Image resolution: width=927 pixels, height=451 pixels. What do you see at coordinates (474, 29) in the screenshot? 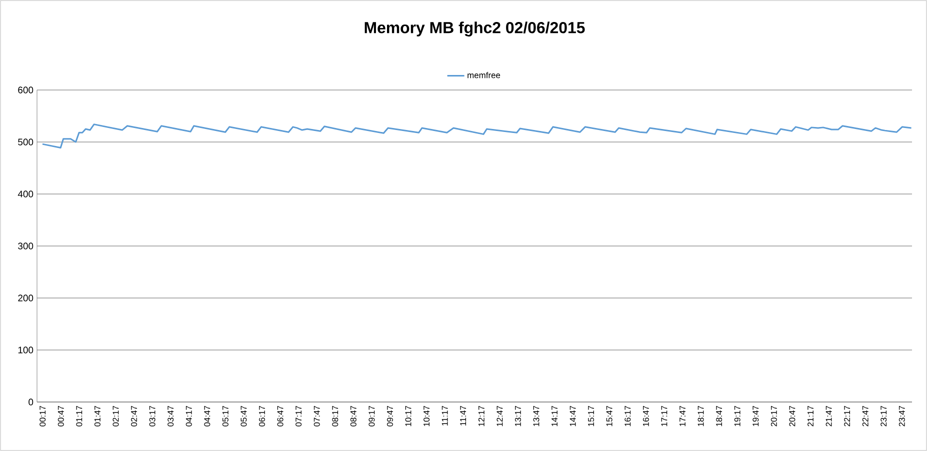
I see `chart-title: Memory MB fghc2 02/06/2015` at bounding box center [474, 29].